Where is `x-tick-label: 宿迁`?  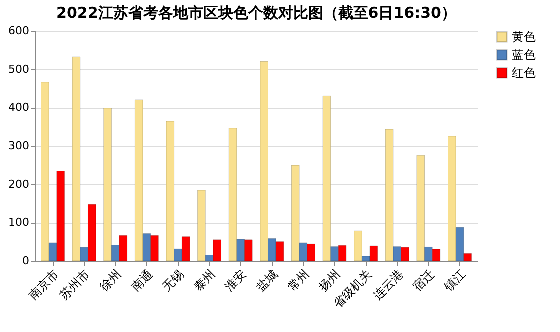
x-tick-label: 宿迁 is located at coordinates (424, 280).